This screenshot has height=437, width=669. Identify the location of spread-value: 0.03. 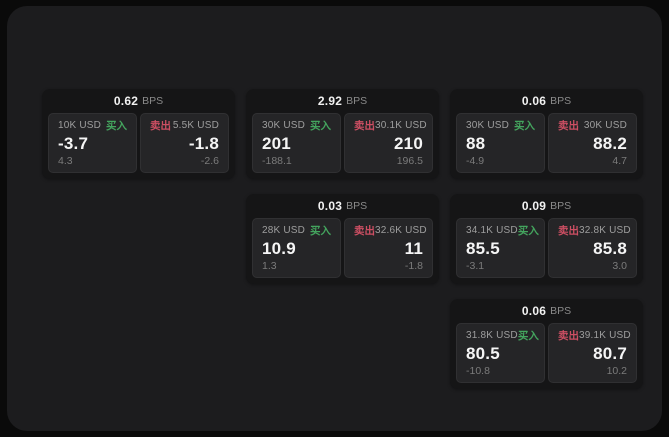
(330, 206).